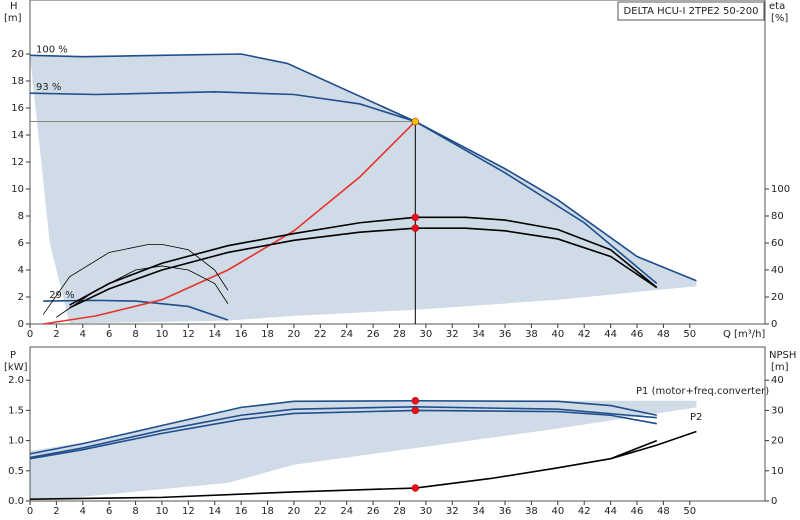 The image size is (800, 520). What do you see at coordinates (16, 471) in the screenshot?
I see `y-tick-label: 0.5` at bounding box center [16, 471].